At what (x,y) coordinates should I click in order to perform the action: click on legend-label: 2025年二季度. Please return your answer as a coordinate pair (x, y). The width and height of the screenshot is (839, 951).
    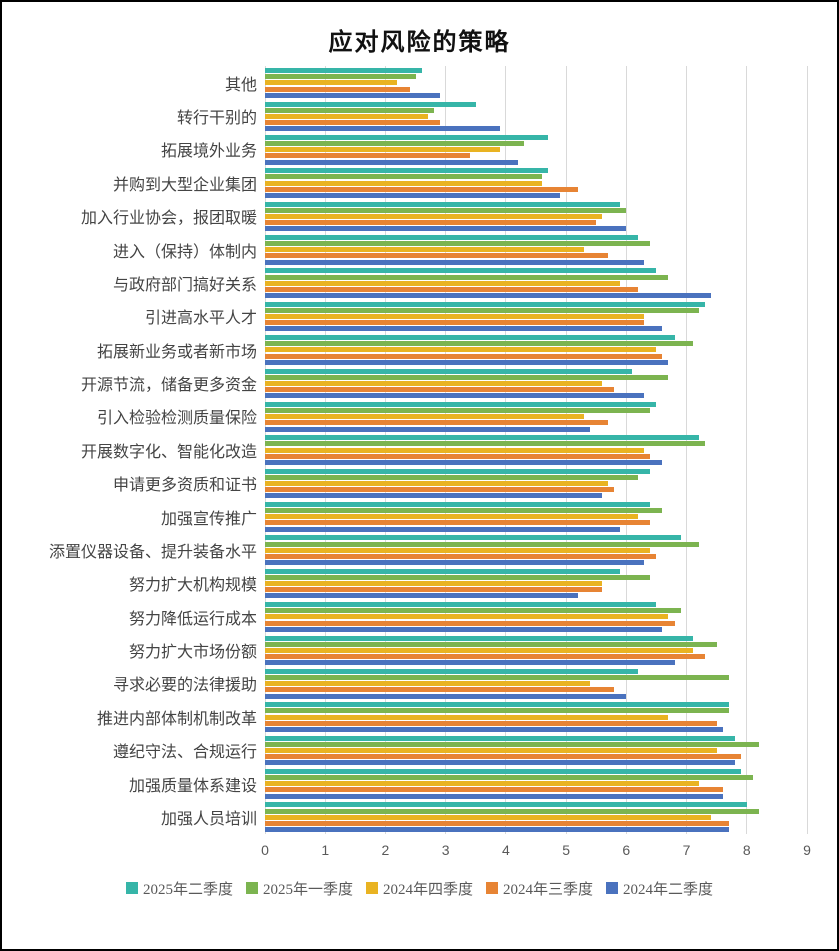
    Looking at the image, I should click on (187, 889).